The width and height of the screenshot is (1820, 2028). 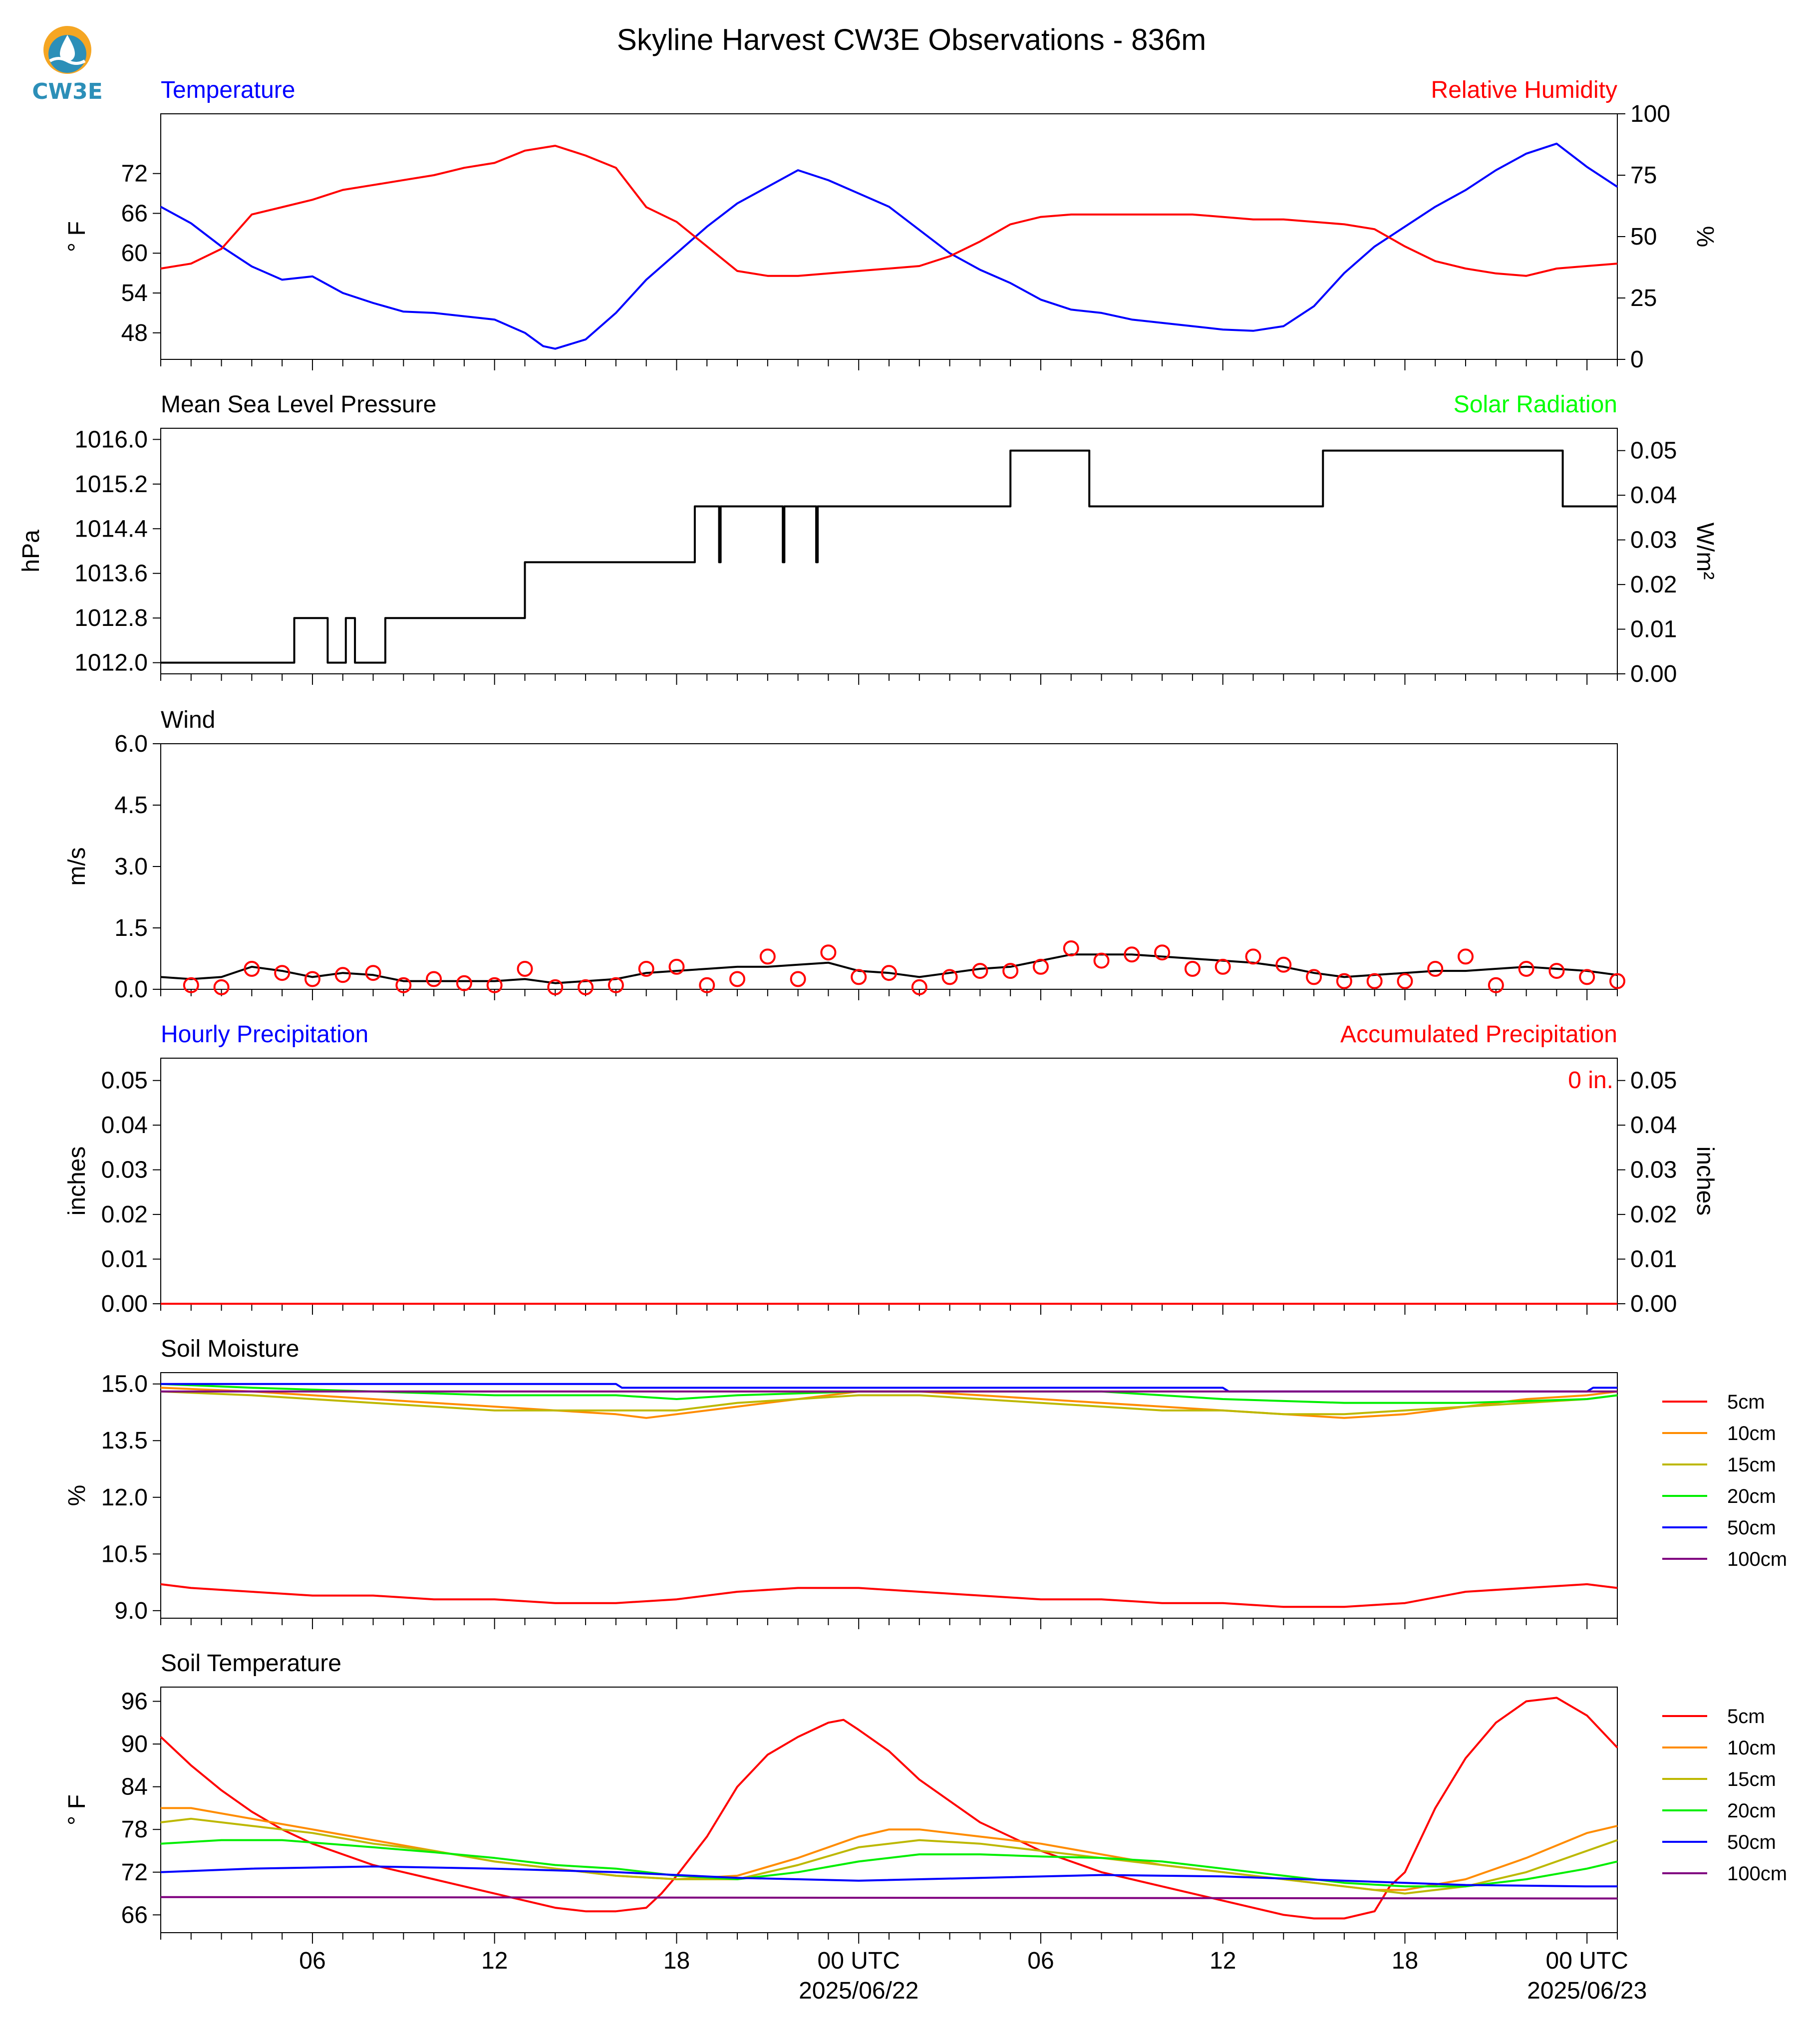 What do you see at coordinates (124, 1384) in the screenshot?
I see `y-tick-label-left: 15.0` at bounding box center [124, 1384].